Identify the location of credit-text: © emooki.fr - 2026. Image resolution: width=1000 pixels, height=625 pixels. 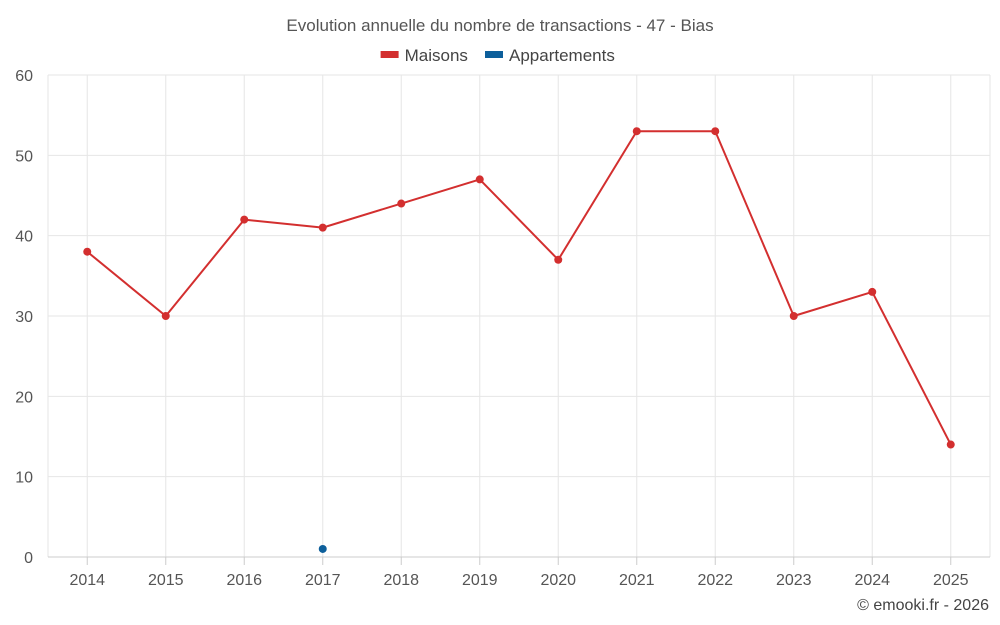
(923, 605).